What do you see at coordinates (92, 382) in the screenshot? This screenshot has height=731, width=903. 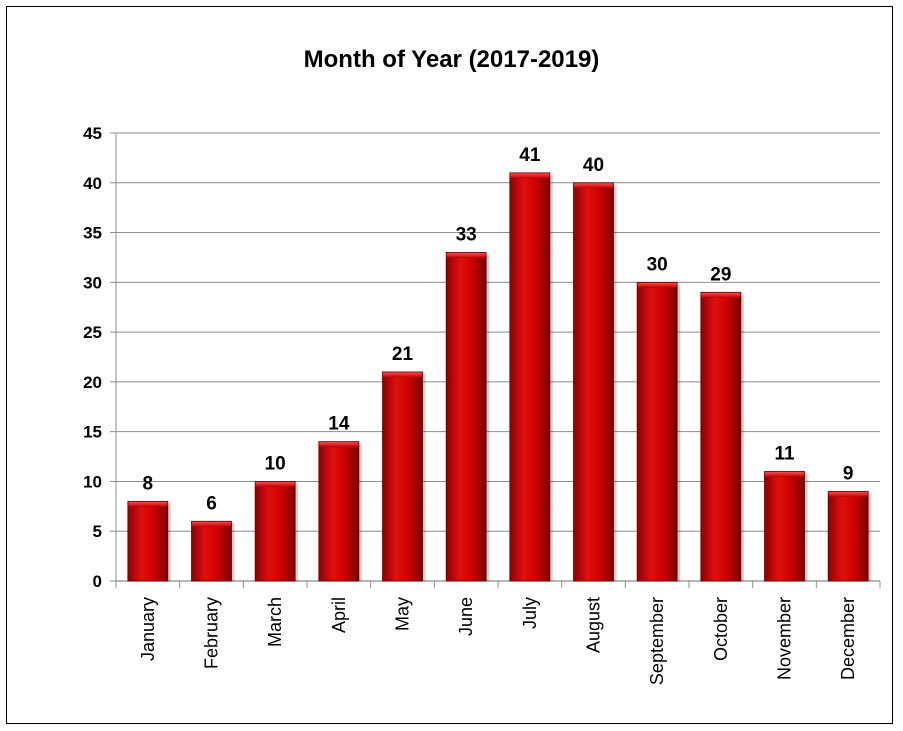 I see `y-tick-label: 20` at bounding box center [92, 382].